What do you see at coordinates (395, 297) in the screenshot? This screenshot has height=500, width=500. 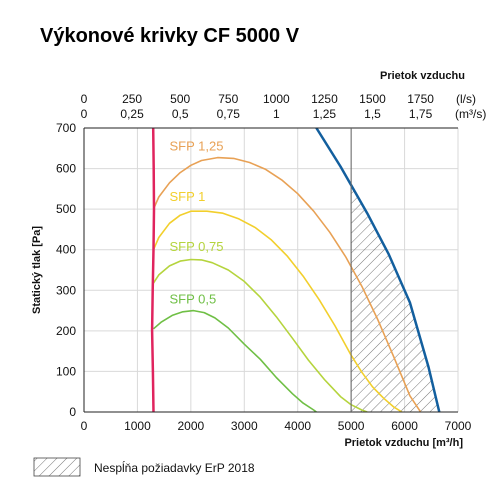 I see `erp-non-compliant-area` at bounding box center [395, 297].